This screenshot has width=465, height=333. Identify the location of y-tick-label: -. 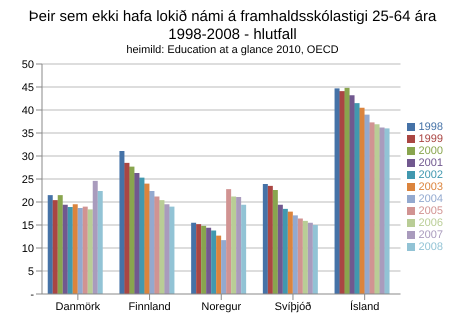
(32, 294).